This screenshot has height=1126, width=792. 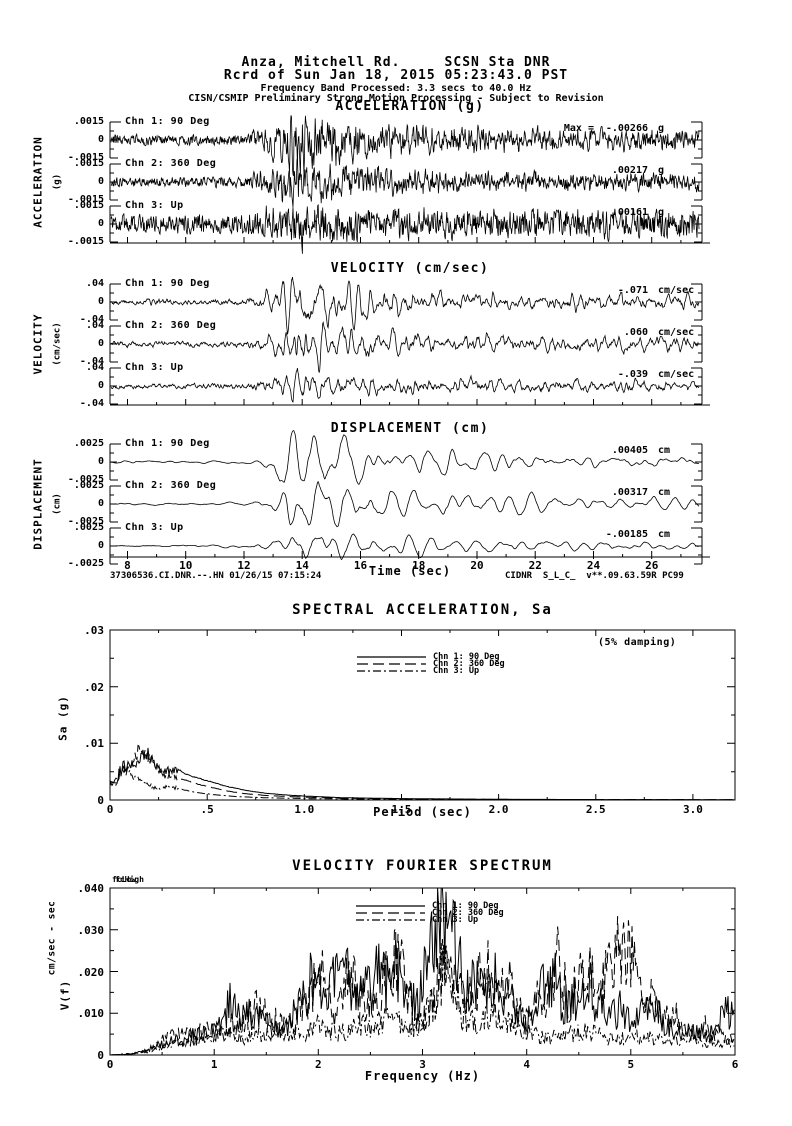 What do you see at coordinates (100, 1055) in the screenshot?
I see `fourier-ytick-label: 0` at bounding box center [100, 1055].